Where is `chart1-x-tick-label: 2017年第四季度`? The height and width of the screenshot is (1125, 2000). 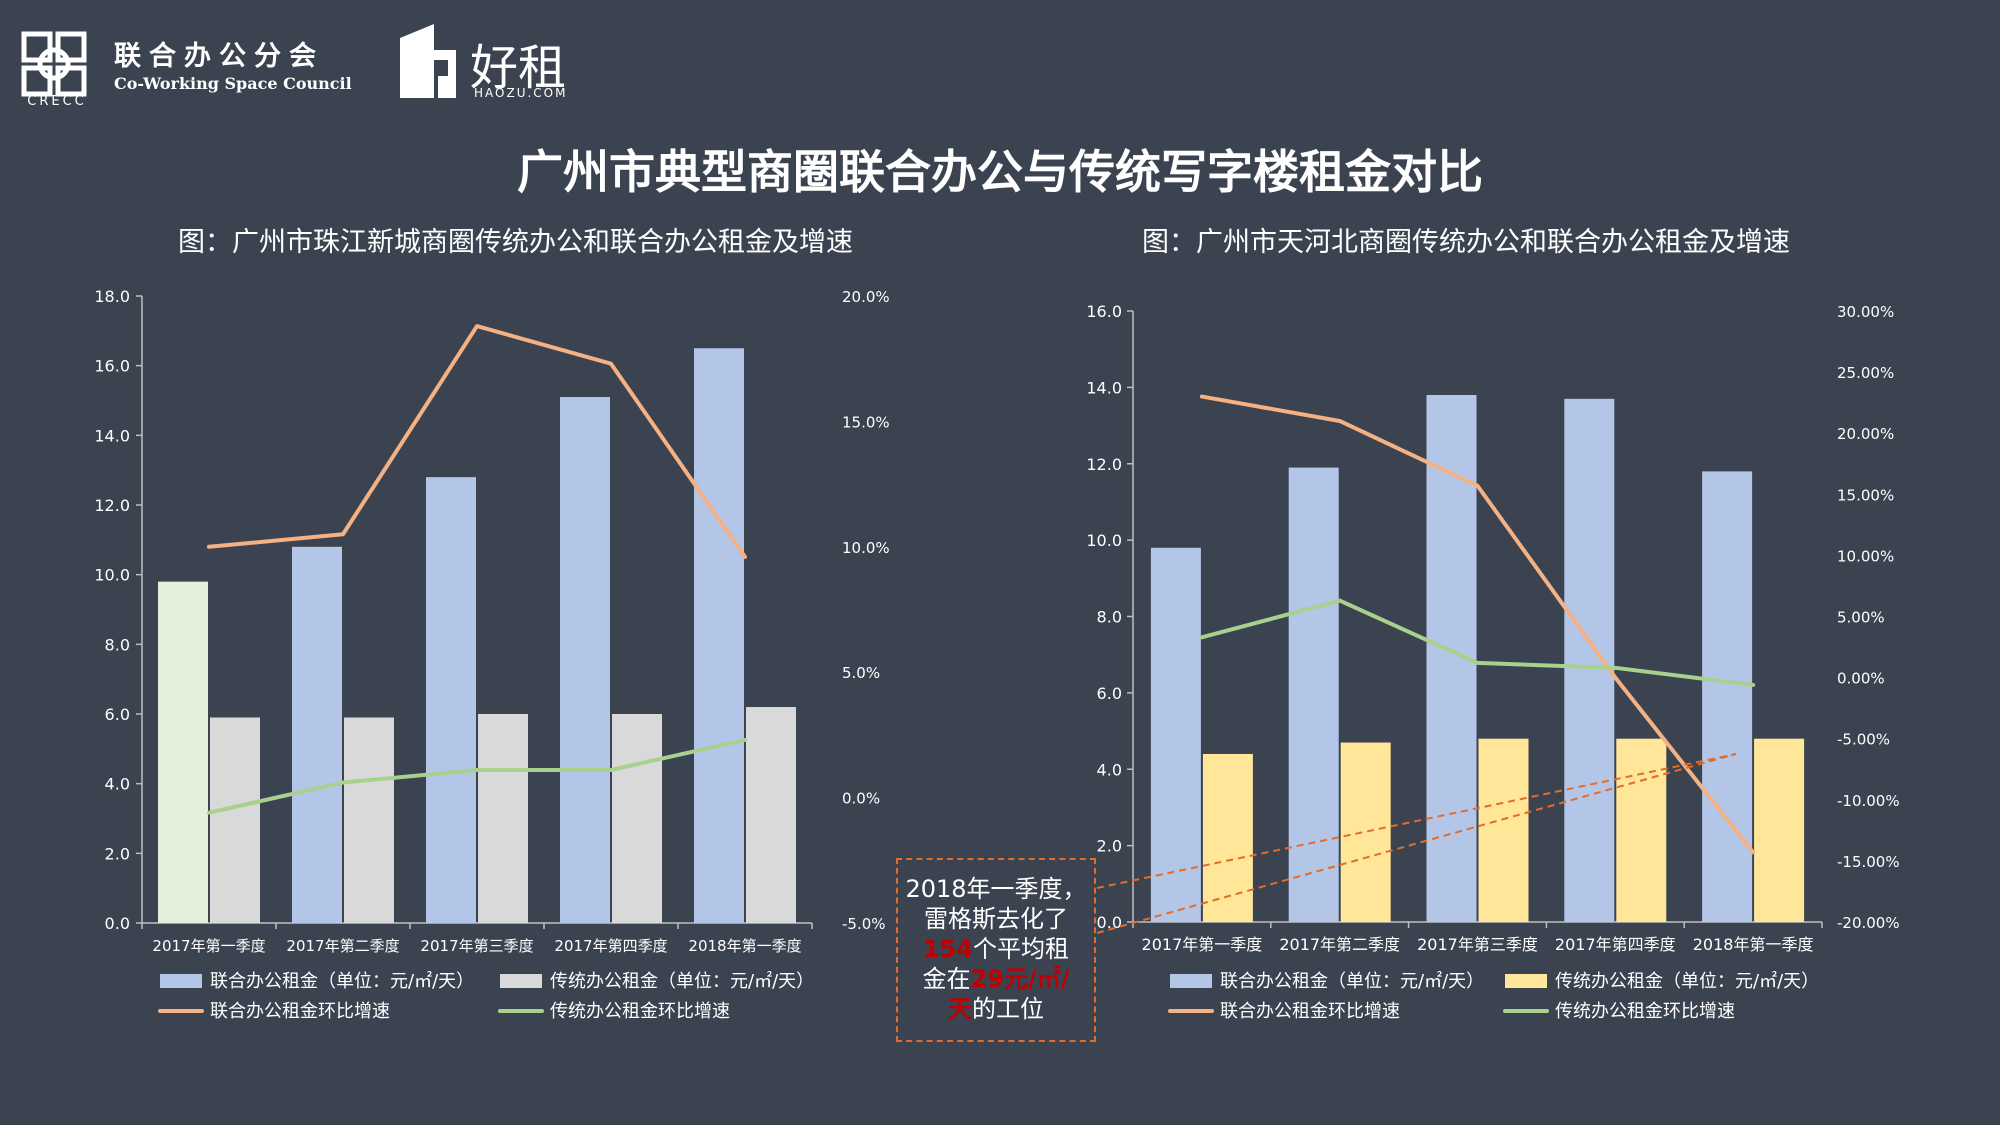
chart1-x-tick-label: 2017年第四季度 is located at coordinates (610, 946).